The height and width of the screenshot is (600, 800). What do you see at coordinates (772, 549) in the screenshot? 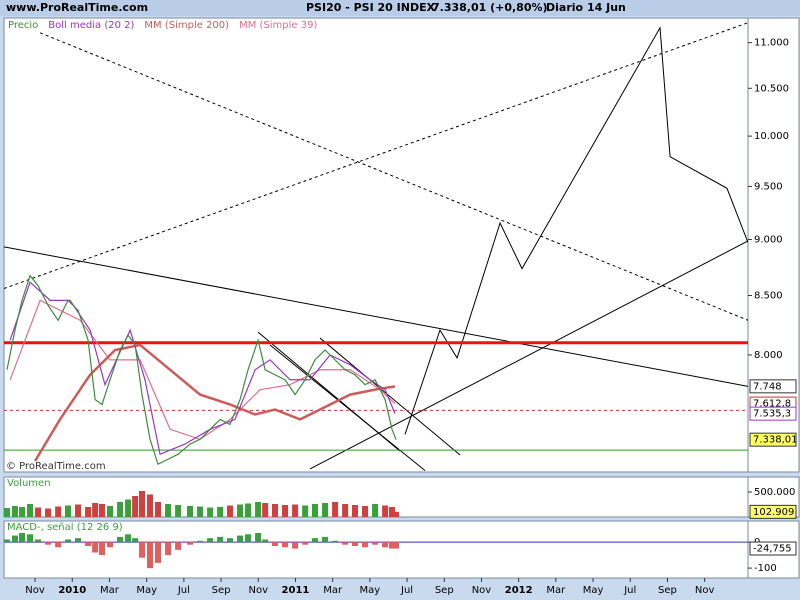
I see `value-label: -24,755` at bounding box center [772, 549].